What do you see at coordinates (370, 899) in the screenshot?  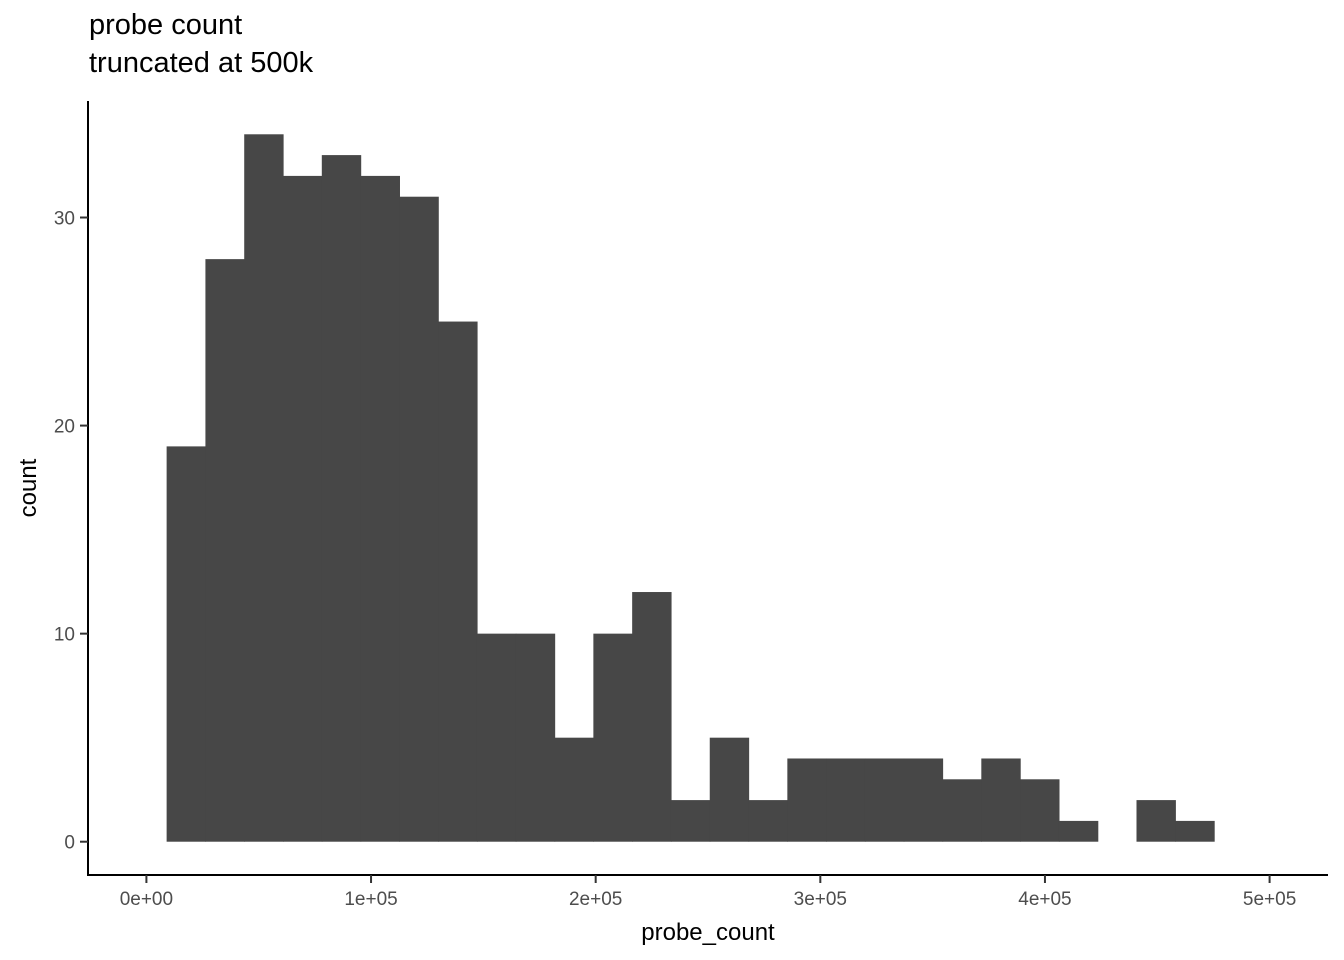 I see `x-tick-label: 1e+05` at bounding box center [370, 899].